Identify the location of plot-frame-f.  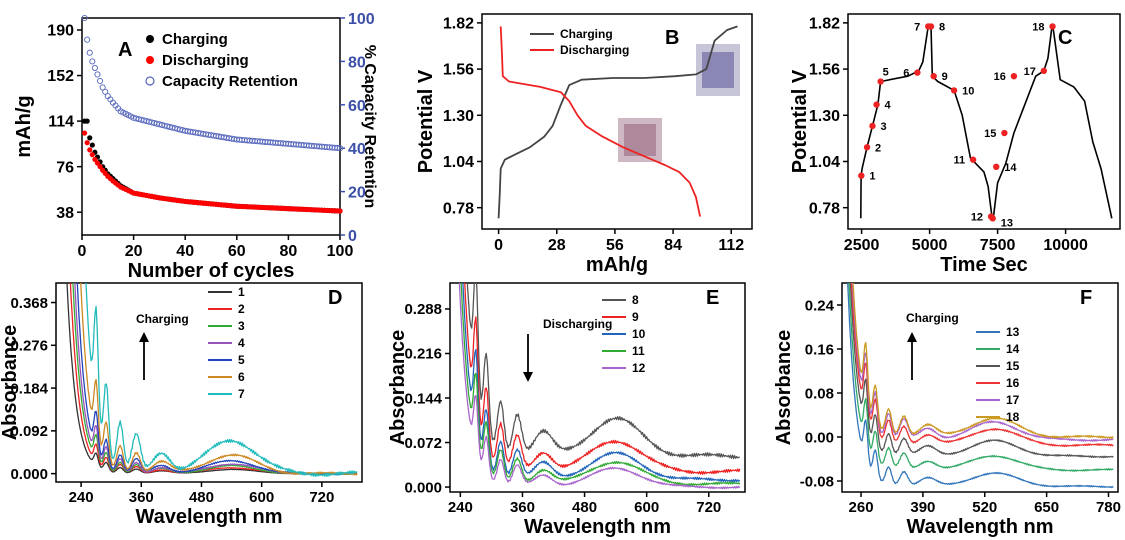
(980, 387).